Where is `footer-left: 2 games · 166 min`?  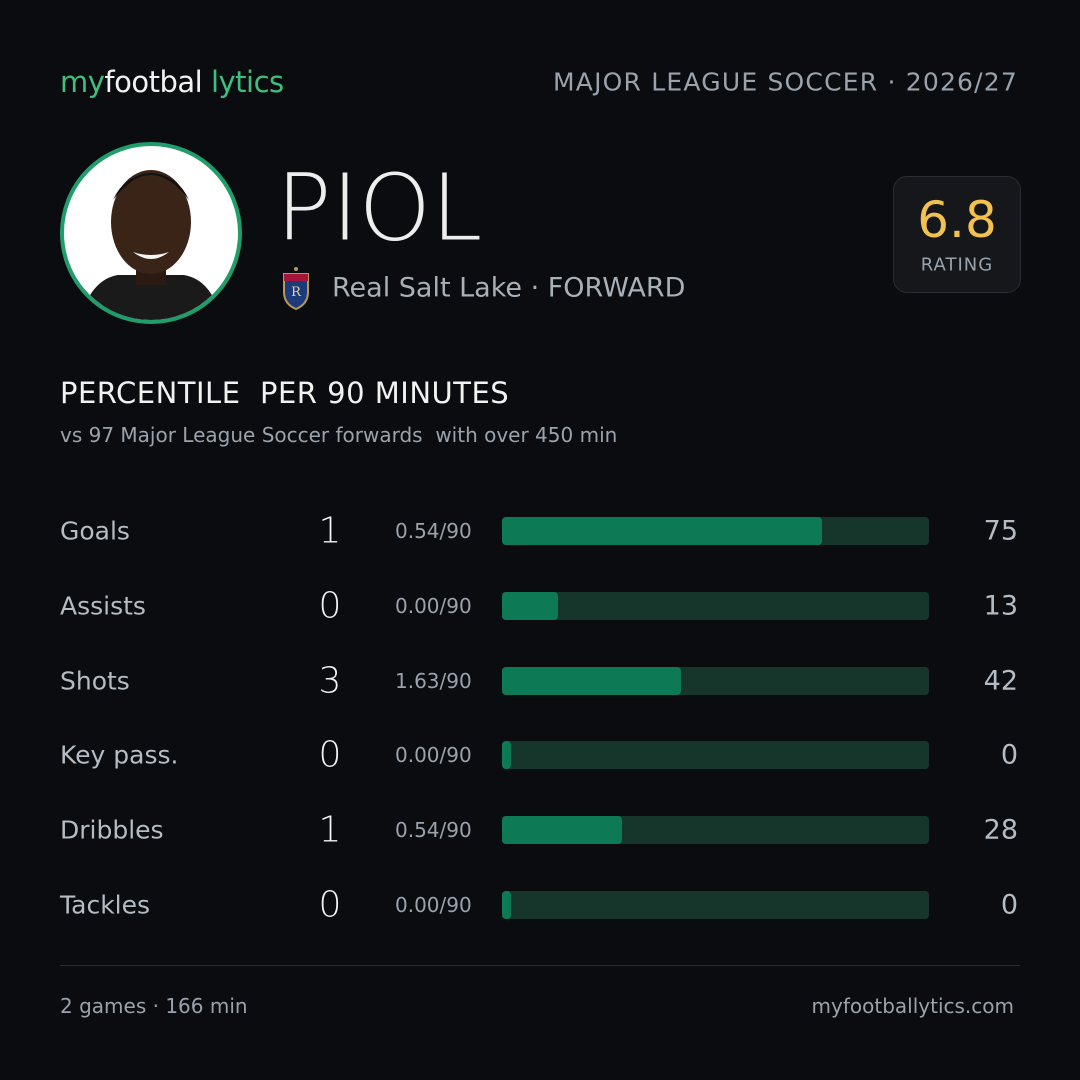
footer-left: 2 games · 166 min is located at coordinates (154, 1006).